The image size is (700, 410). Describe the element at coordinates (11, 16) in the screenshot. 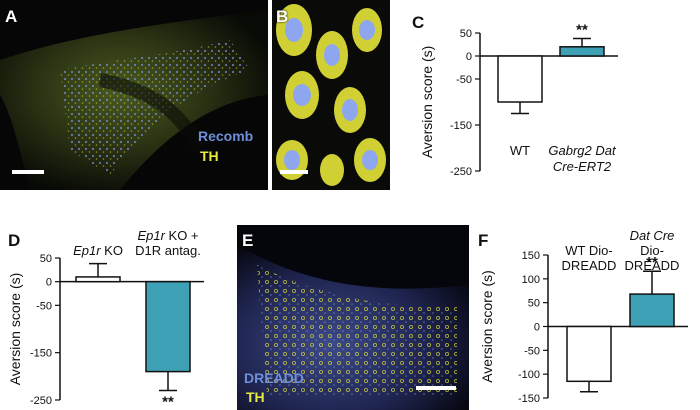

I see `panel-letter-a: A` at that location.